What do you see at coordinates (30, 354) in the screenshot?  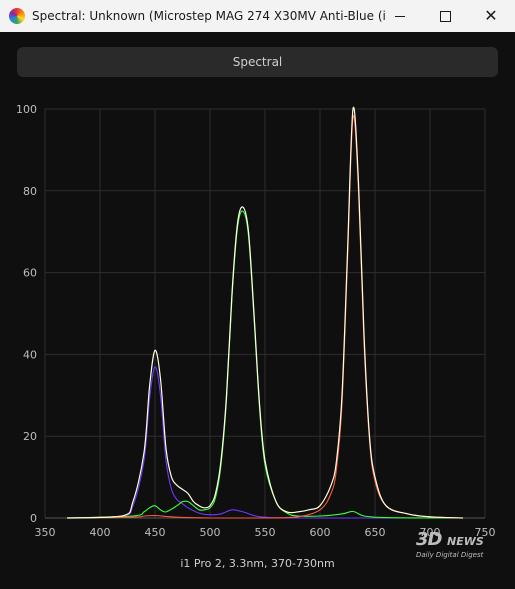 I see `y-tick-label: 40` at bounding box center [30, 354].